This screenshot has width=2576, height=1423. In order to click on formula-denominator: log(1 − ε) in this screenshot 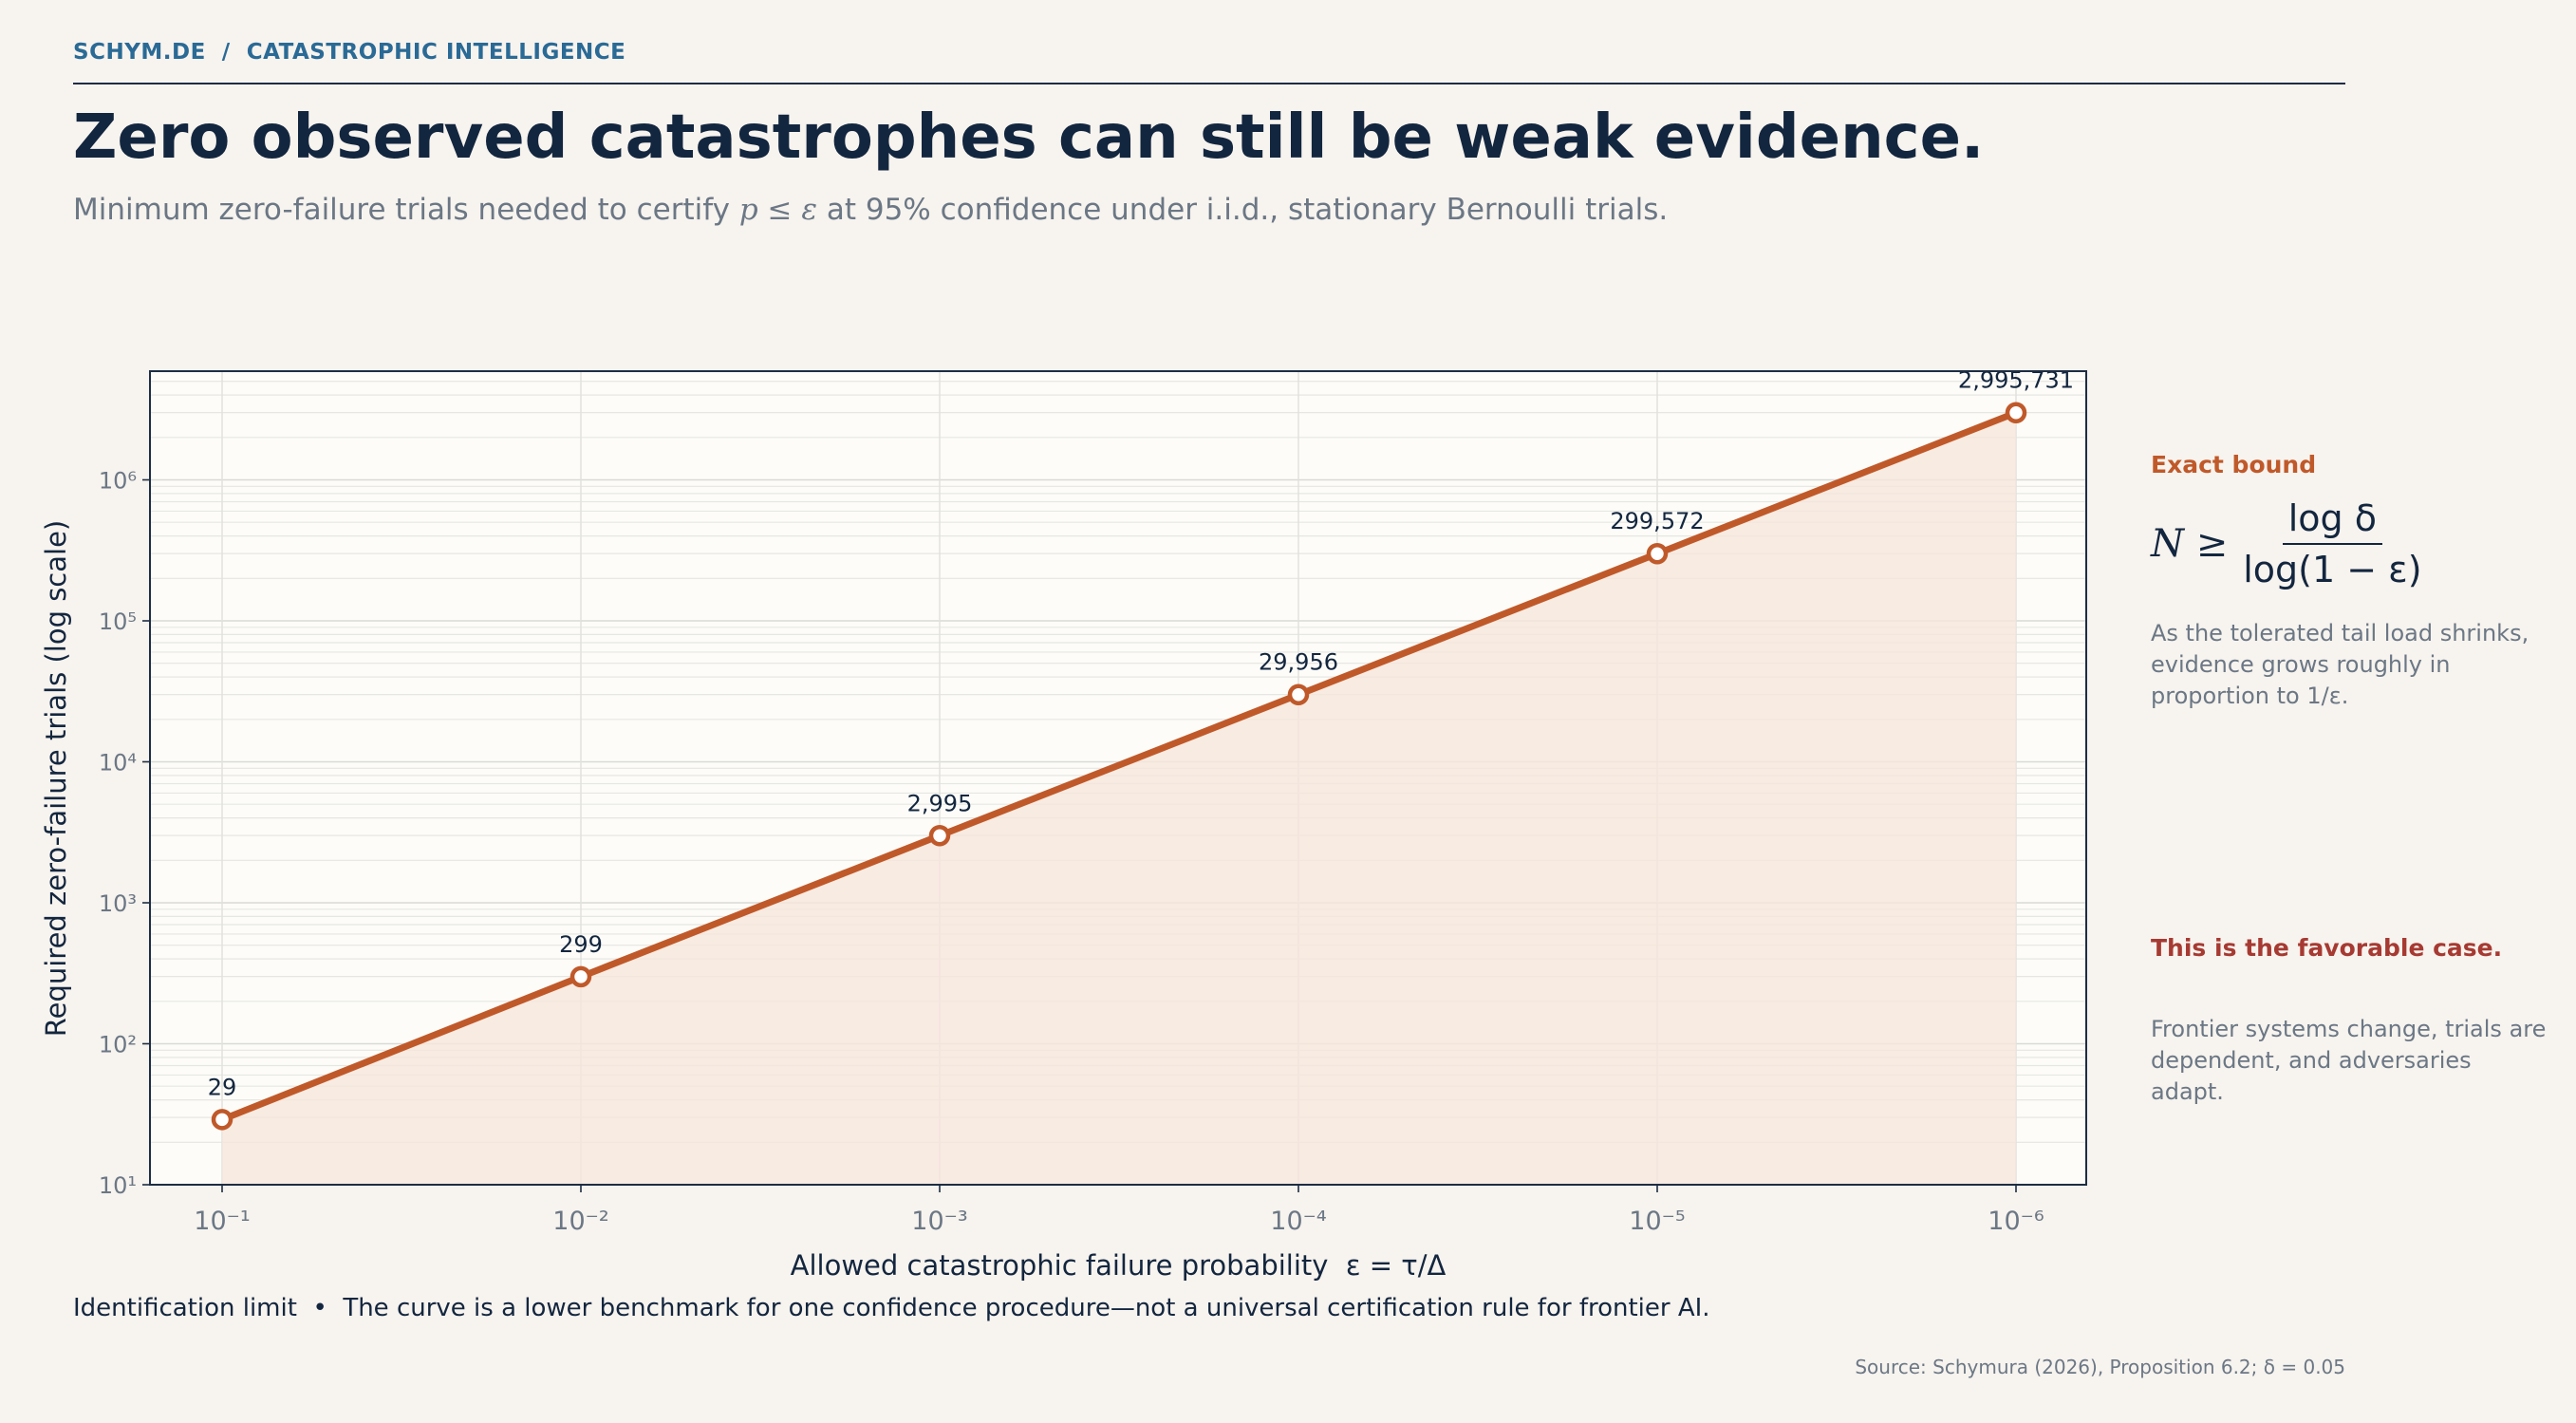, I will do `click(2333, 569)`.